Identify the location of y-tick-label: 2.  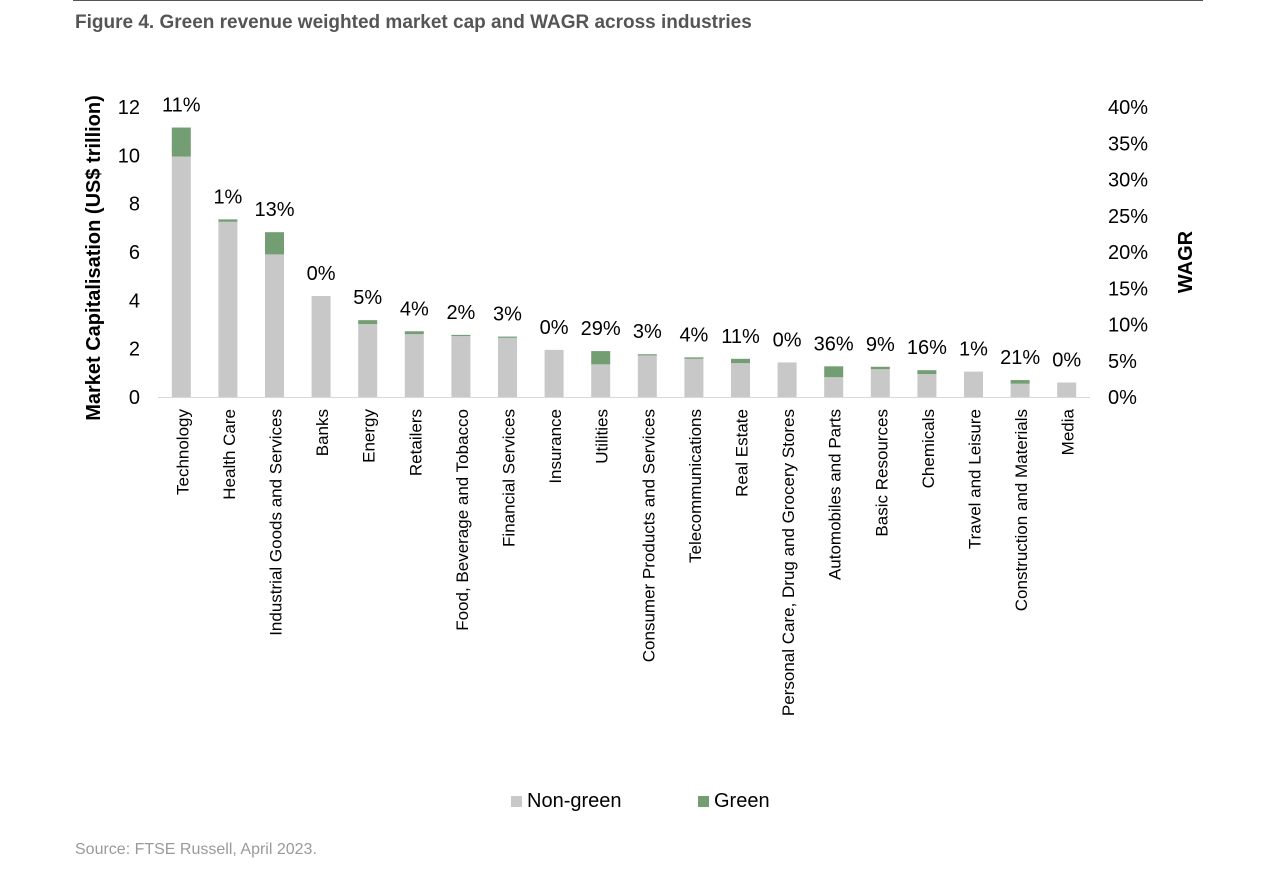
(134, 350).